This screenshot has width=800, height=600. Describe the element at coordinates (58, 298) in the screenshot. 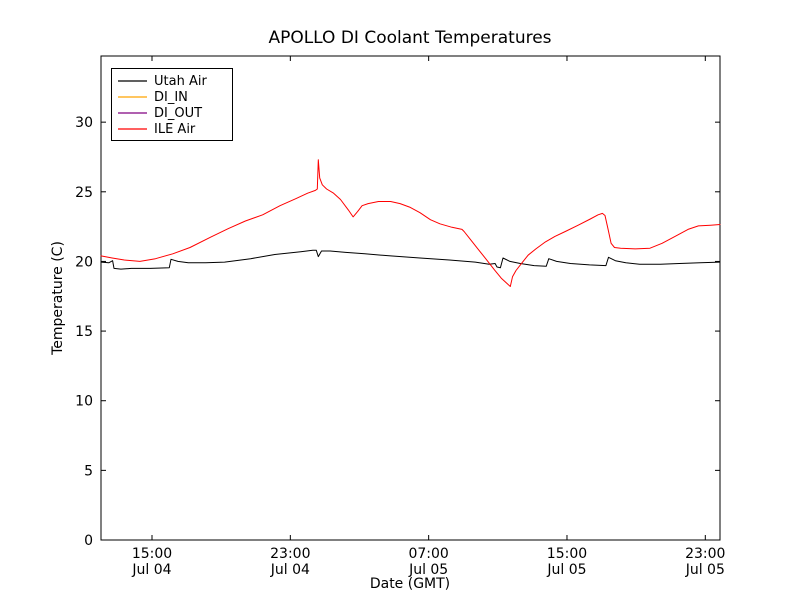

I see `y-axis-label: Temperature (C)` at that location.